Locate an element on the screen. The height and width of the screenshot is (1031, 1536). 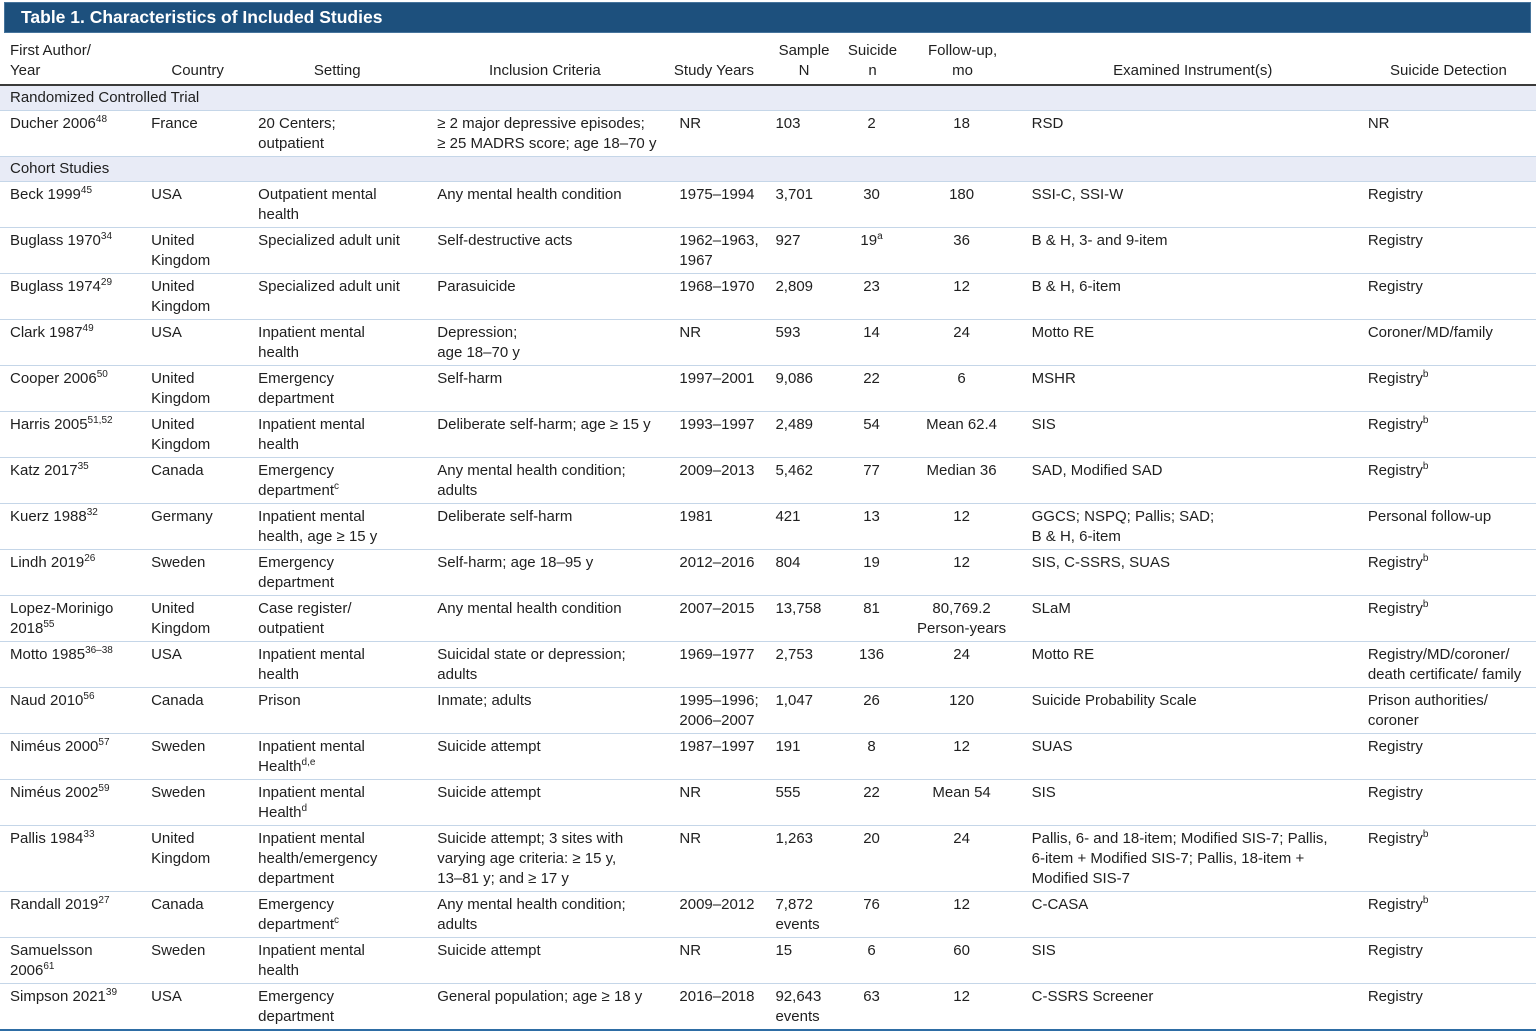
cell-sample: 5,462 is located at coordinates (806, 480).